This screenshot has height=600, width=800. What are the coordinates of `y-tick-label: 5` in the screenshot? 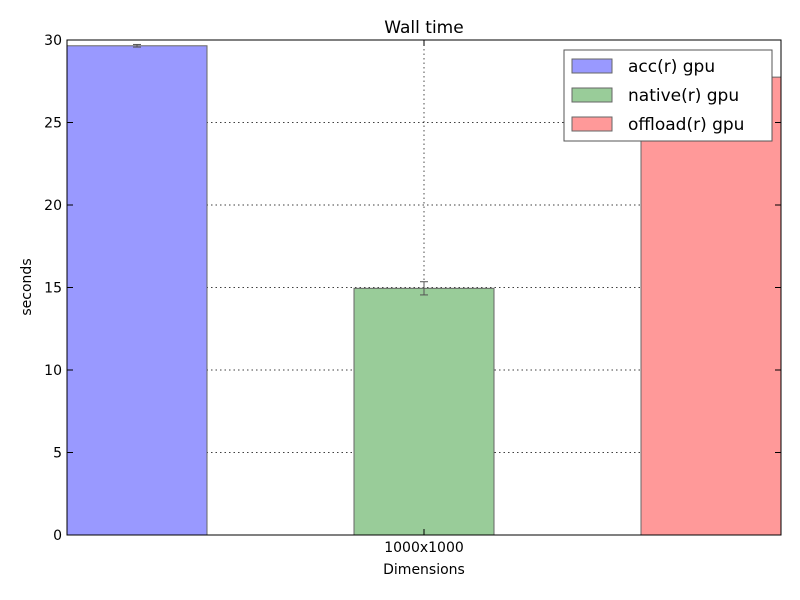 It's located at (57, 454).